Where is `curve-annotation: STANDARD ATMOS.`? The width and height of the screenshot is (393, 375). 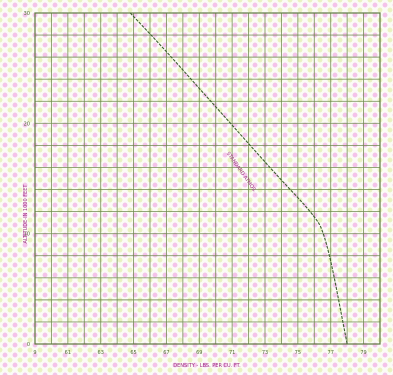
curve-annotation: STANDARD ATMOS. is located at coordinates (241, 172).